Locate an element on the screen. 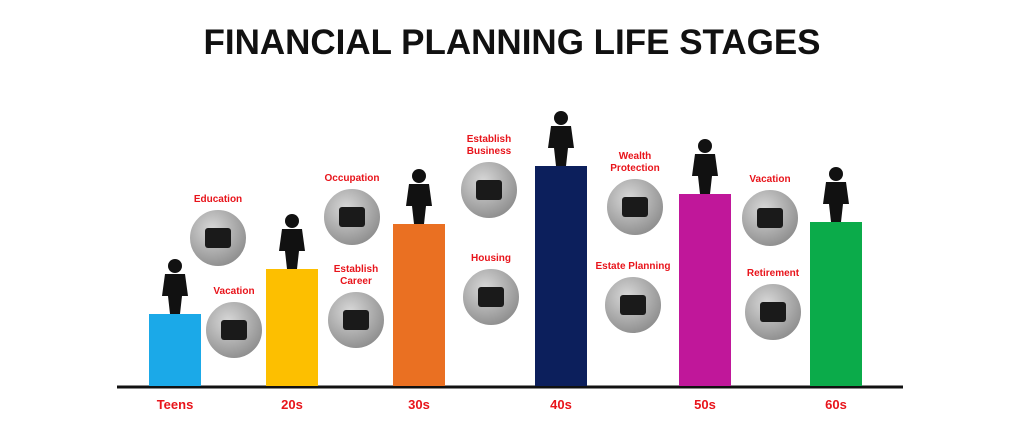 This screenshot has width=1024, height=427. goal-label: Housing is located at coordinates (491, 258).